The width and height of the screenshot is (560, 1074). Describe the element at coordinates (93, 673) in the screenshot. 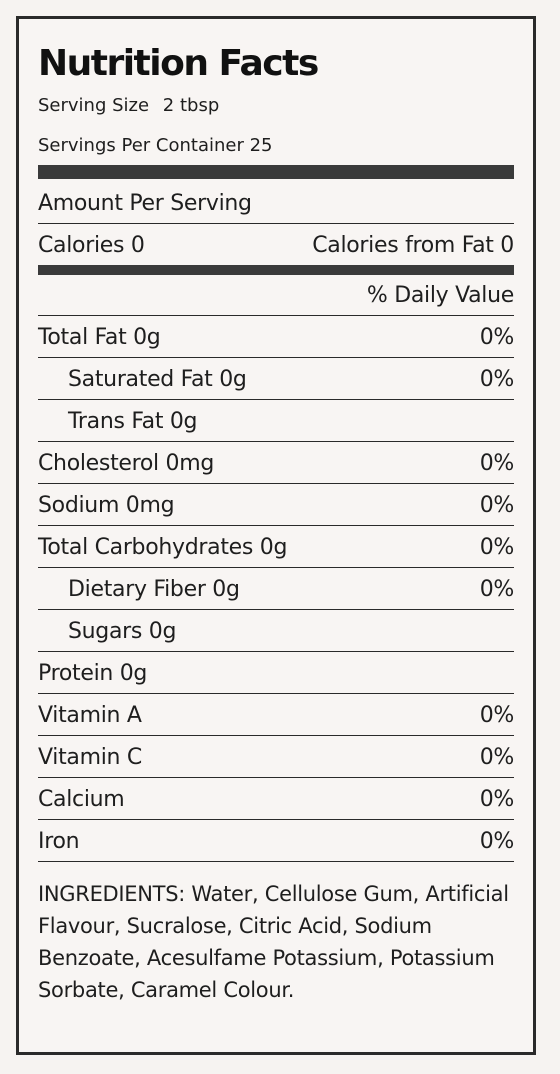

I see `nutrient-name: Protein 0g` at that location.